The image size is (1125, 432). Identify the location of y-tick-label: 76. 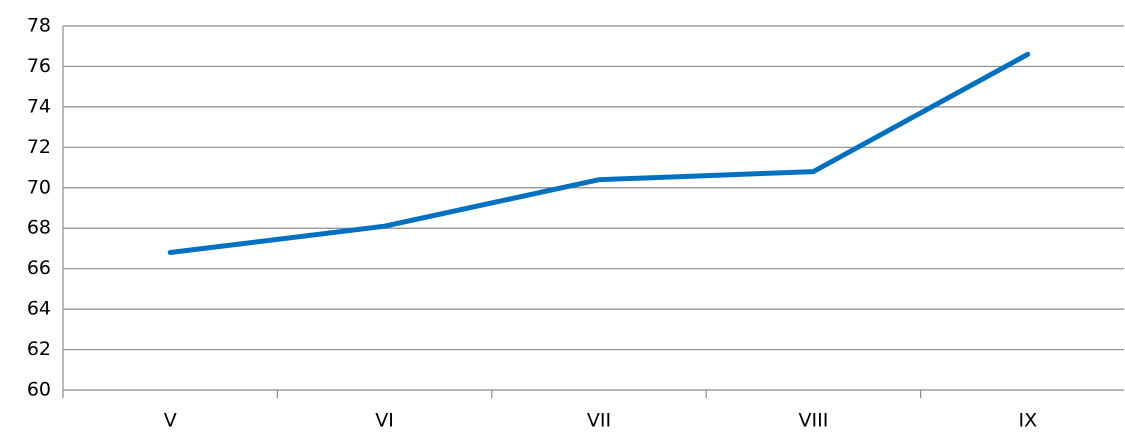
(39, 66).